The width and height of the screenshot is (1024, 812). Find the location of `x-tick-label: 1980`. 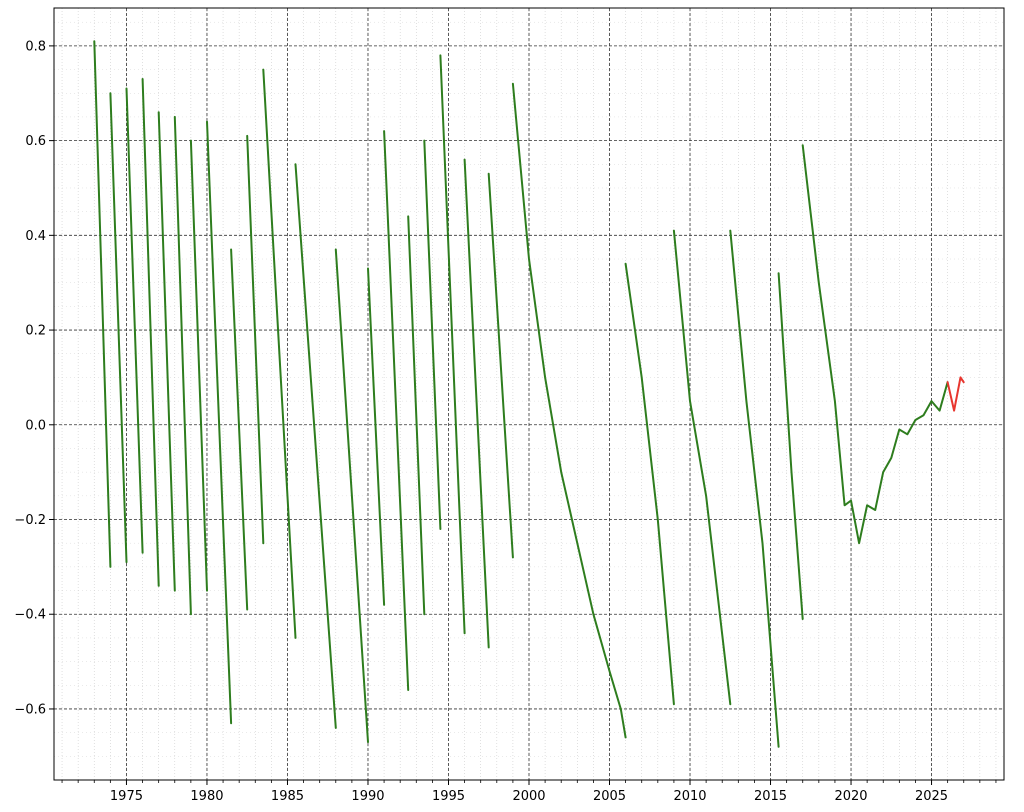

x-tick-label: 1980 is located at coordinates (206, 796).